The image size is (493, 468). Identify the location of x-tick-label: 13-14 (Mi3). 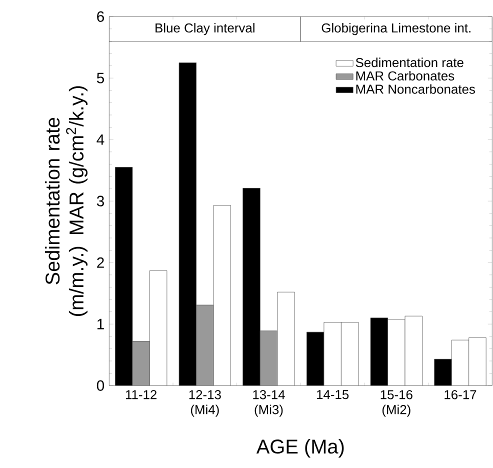
(269, 403).